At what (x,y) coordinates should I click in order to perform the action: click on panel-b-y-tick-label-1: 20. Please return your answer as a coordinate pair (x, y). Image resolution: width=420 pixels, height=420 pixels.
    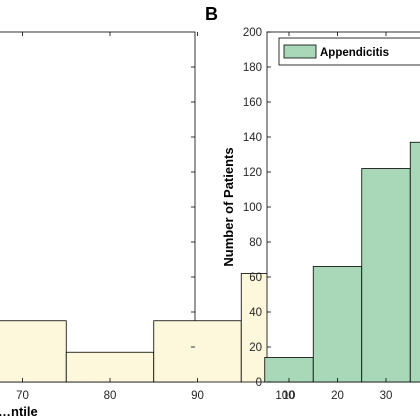
    Looking at the image, I should click on (255, 348).